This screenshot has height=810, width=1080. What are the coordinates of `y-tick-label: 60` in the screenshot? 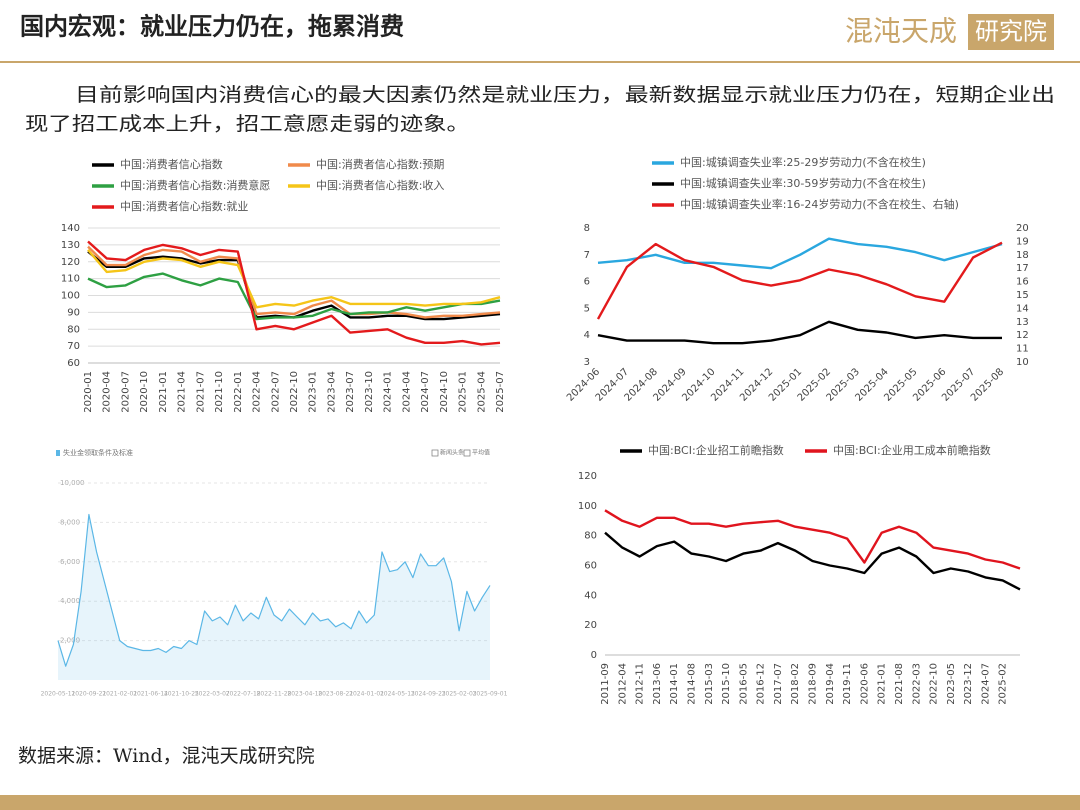 It's located at (590, 566).